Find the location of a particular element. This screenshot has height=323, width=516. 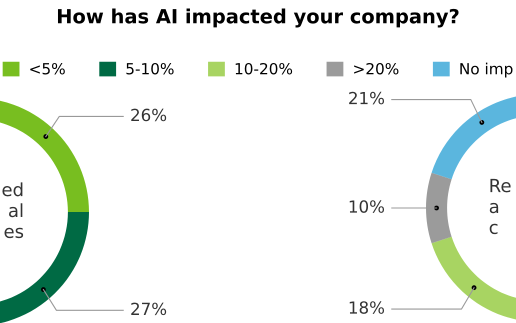

data-label: 18% is located at coordinates (367, 307).